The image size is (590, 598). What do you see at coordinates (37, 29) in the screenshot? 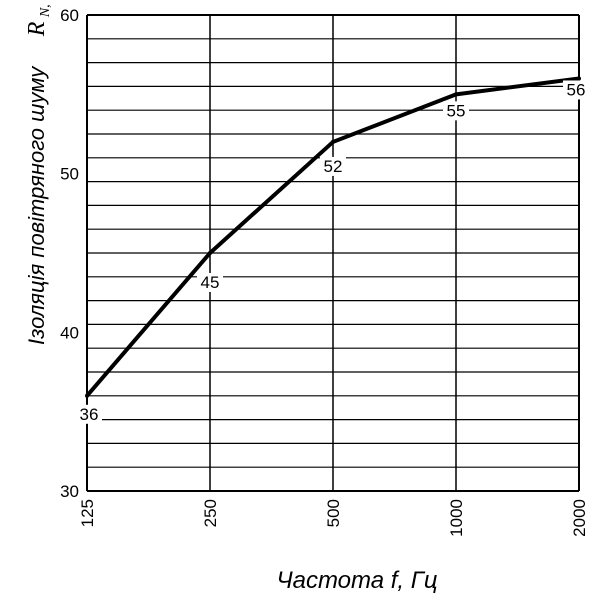
I see `y-axis-symbol: R` at bounding box center [37, 29].